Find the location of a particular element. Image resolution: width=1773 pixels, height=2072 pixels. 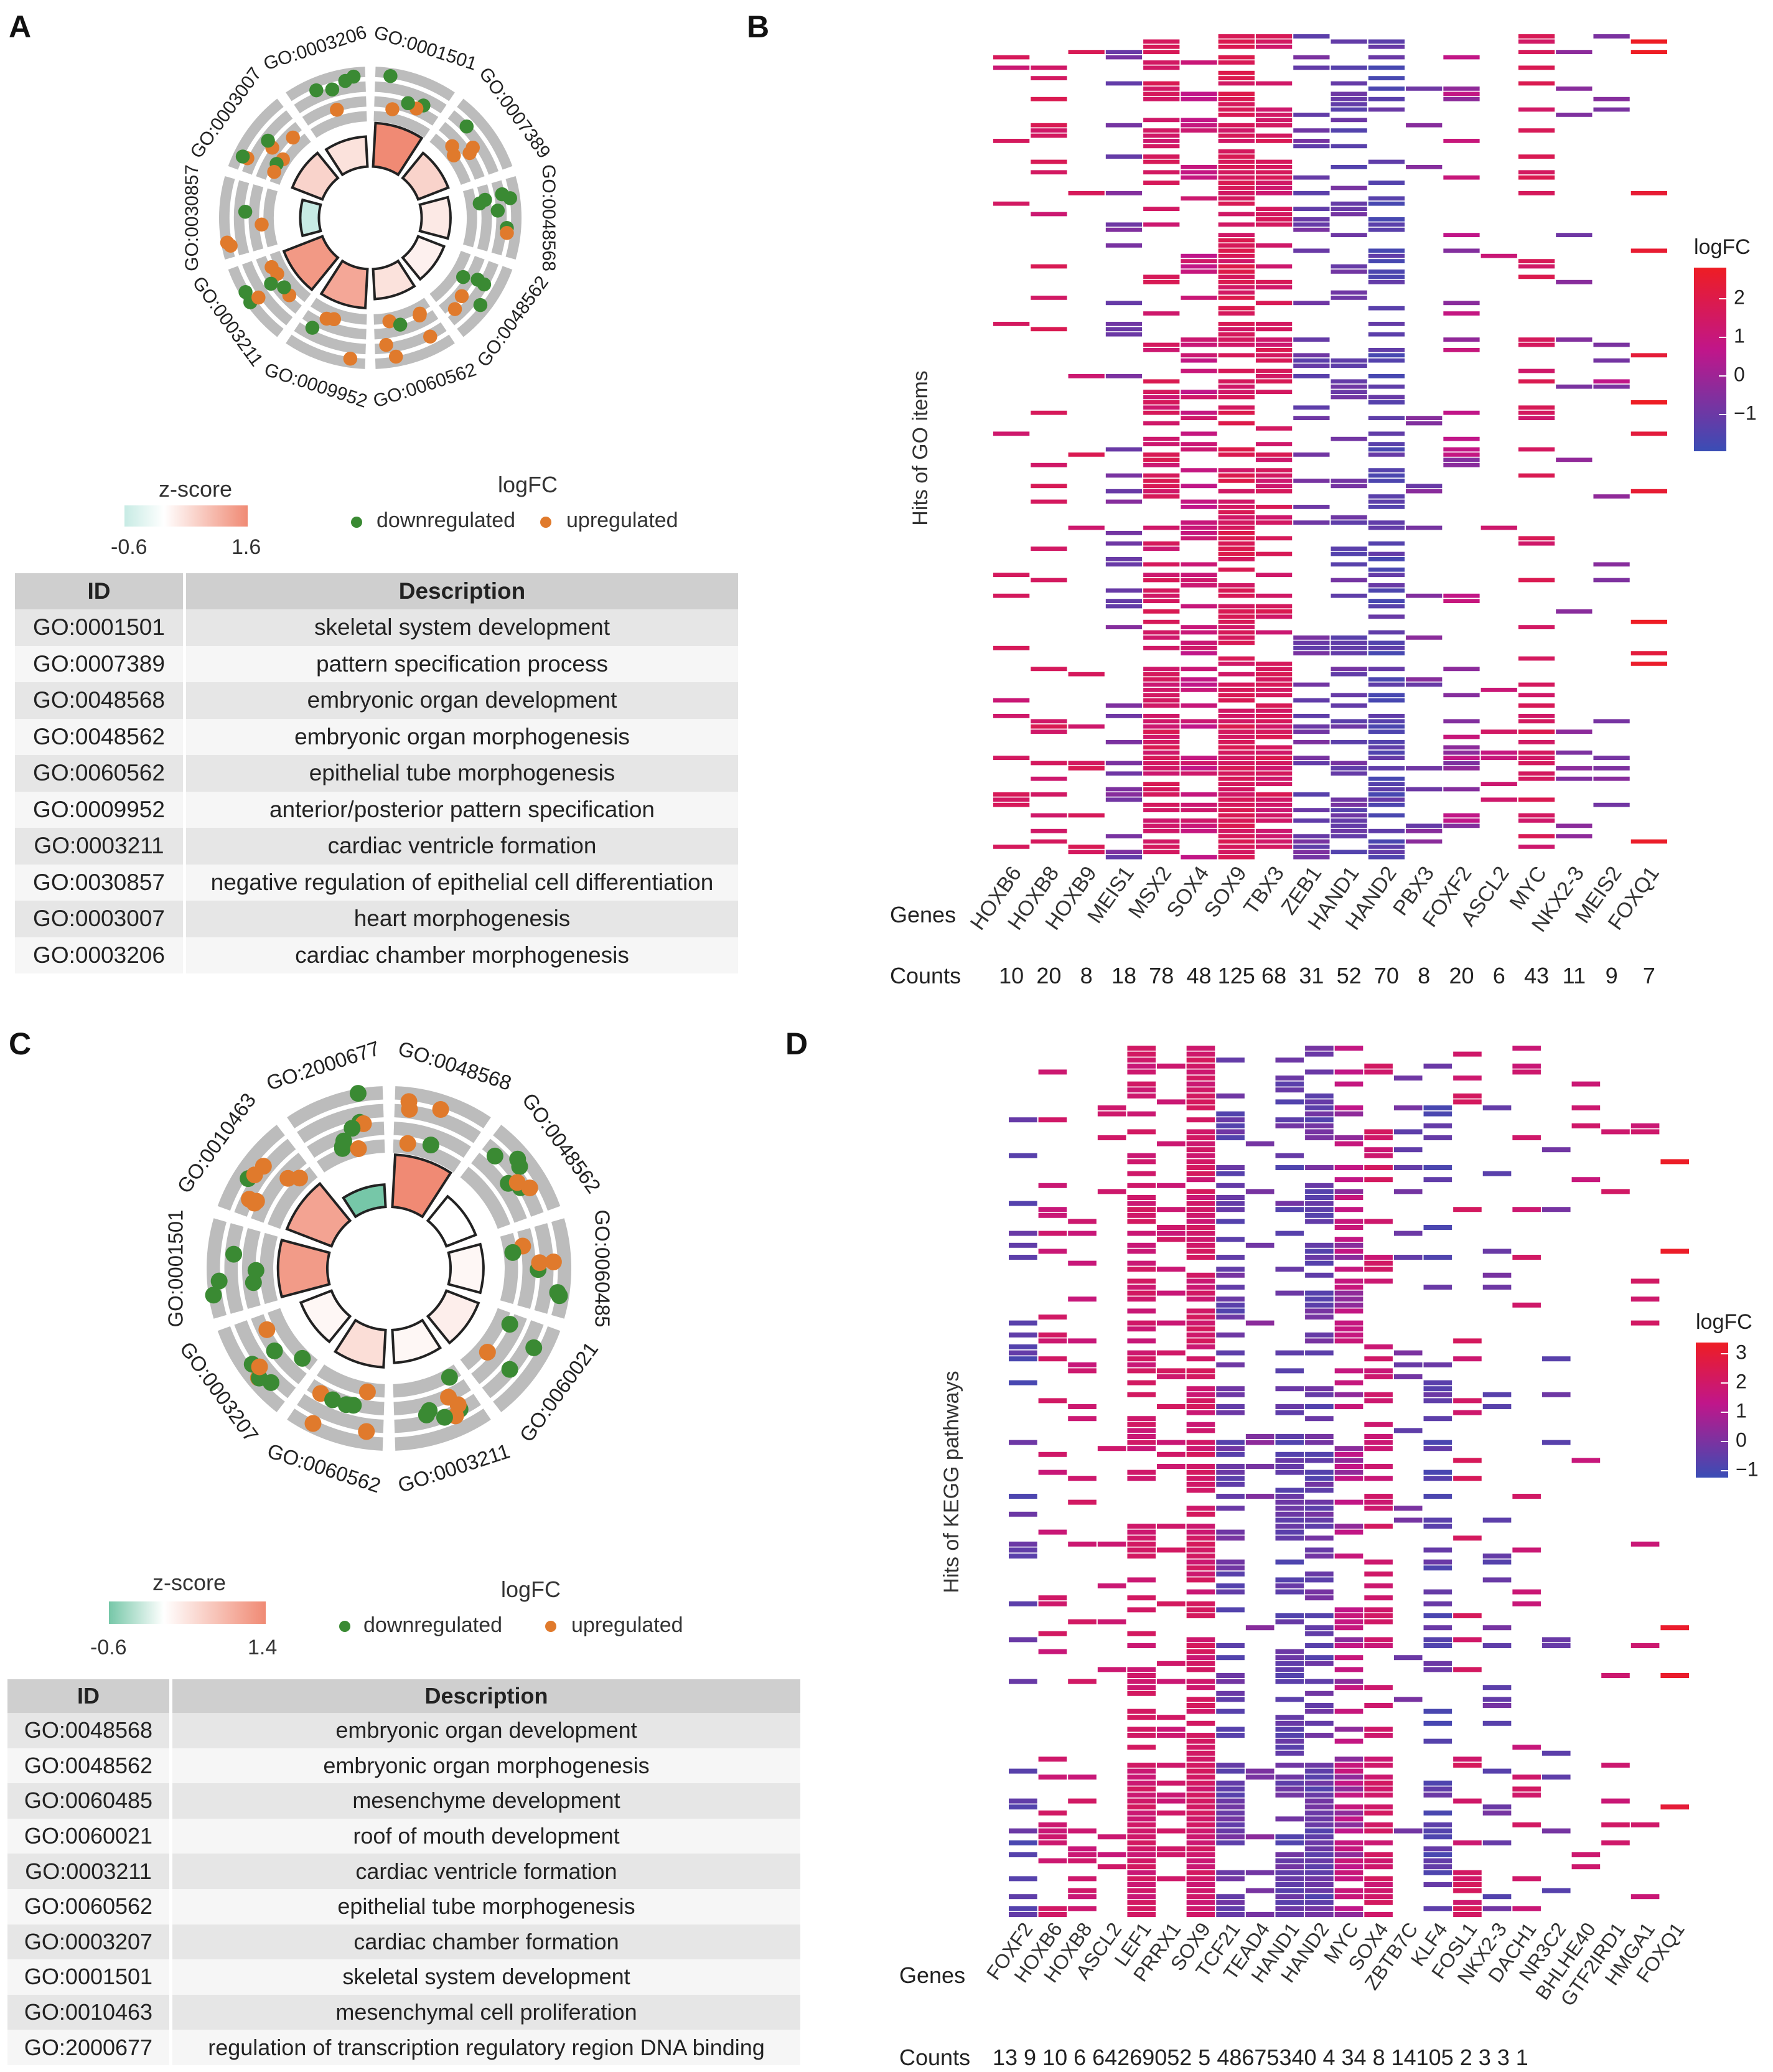

go-id-cell: GO:0060485 is located at coordinates (90, 1801).